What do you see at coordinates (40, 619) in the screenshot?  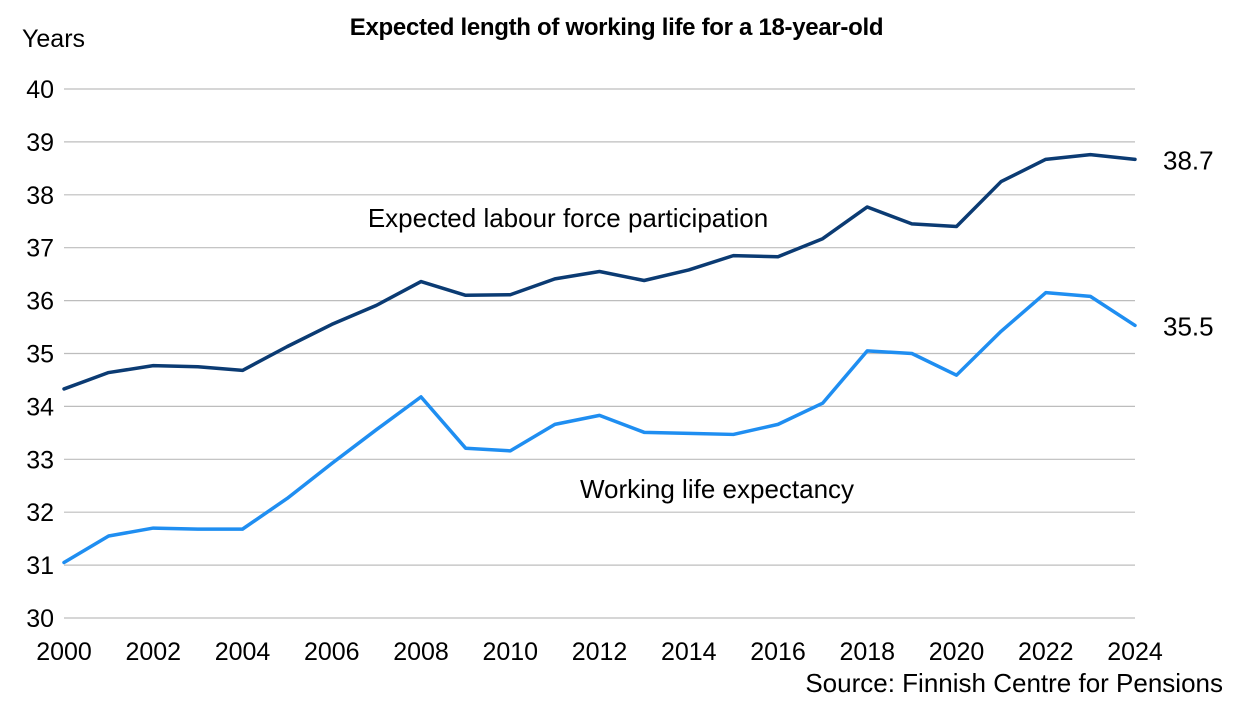 I see `y-tick-label: 30` at bounding box center [40, 619].